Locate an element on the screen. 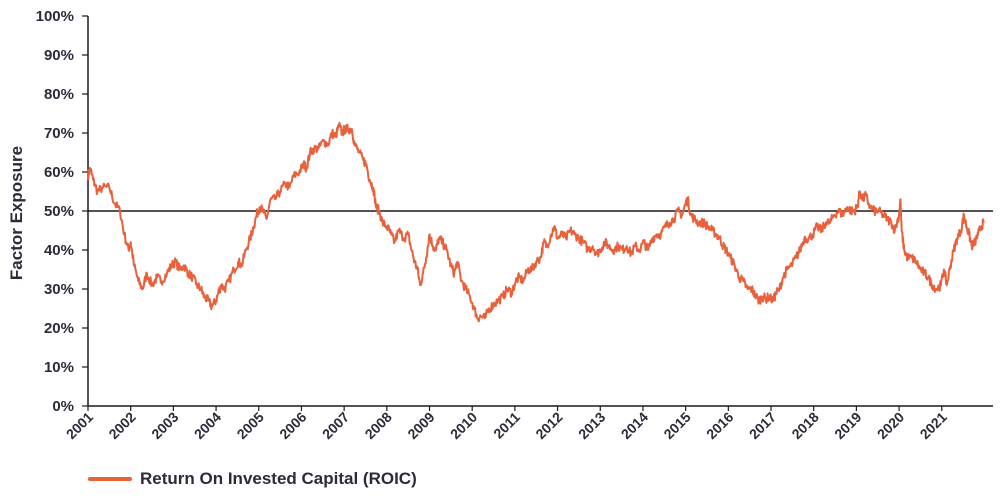 The width and height of the screenshot is (1000, 500). legend-label: Return On Invested Capital (ROIC) is located at coordinates (278, 478).